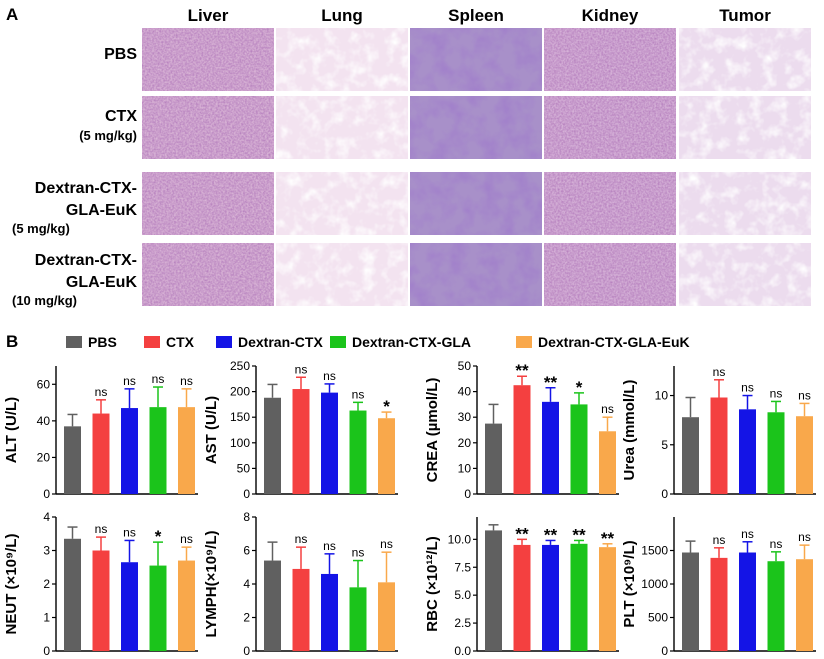 The height and width of the screenshot is (659, 824). What do you see at coordinates (44, 457) in the screenshot?
I see `y-tick-label: 20` at bounding box center [44, 457].